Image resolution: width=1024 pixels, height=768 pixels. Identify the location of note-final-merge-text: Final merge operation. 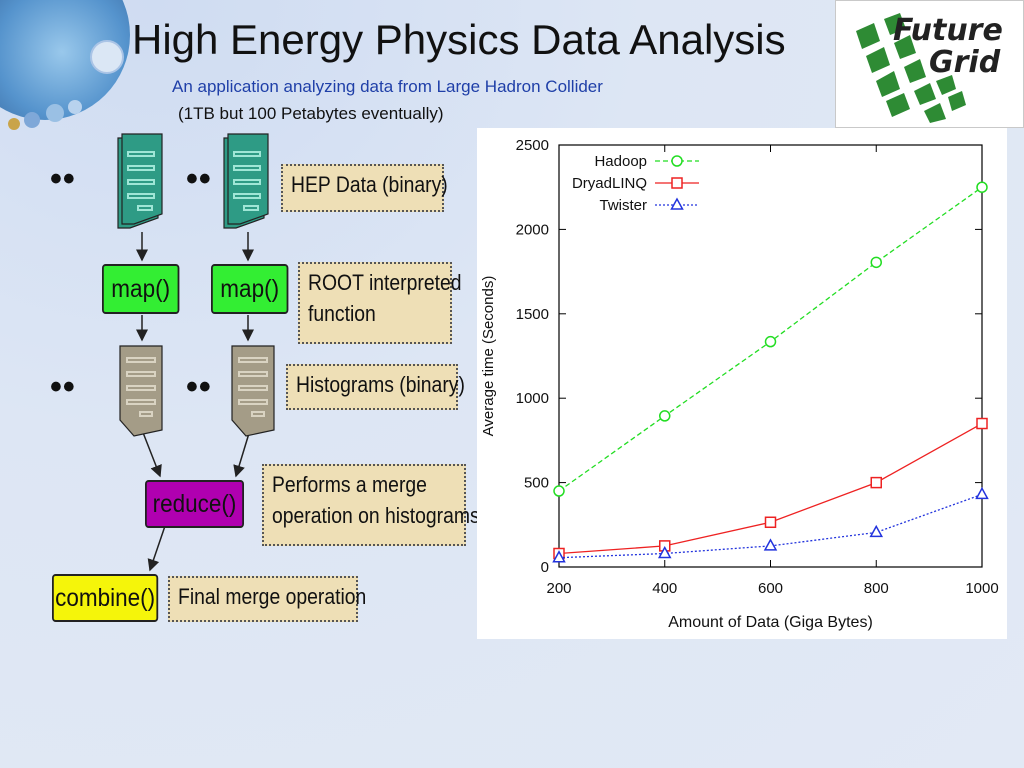
(272, 596).